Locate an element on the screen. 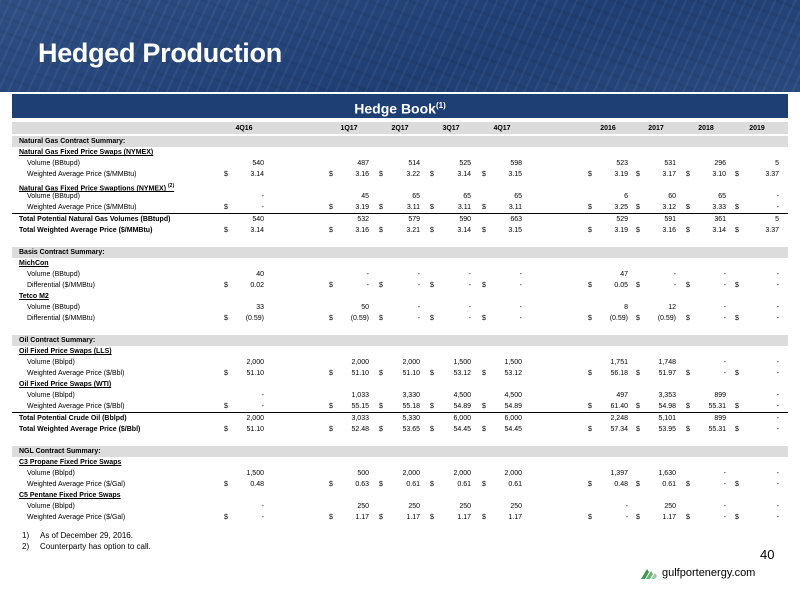  cell-value: 500 is located at coordinates (363, 473).